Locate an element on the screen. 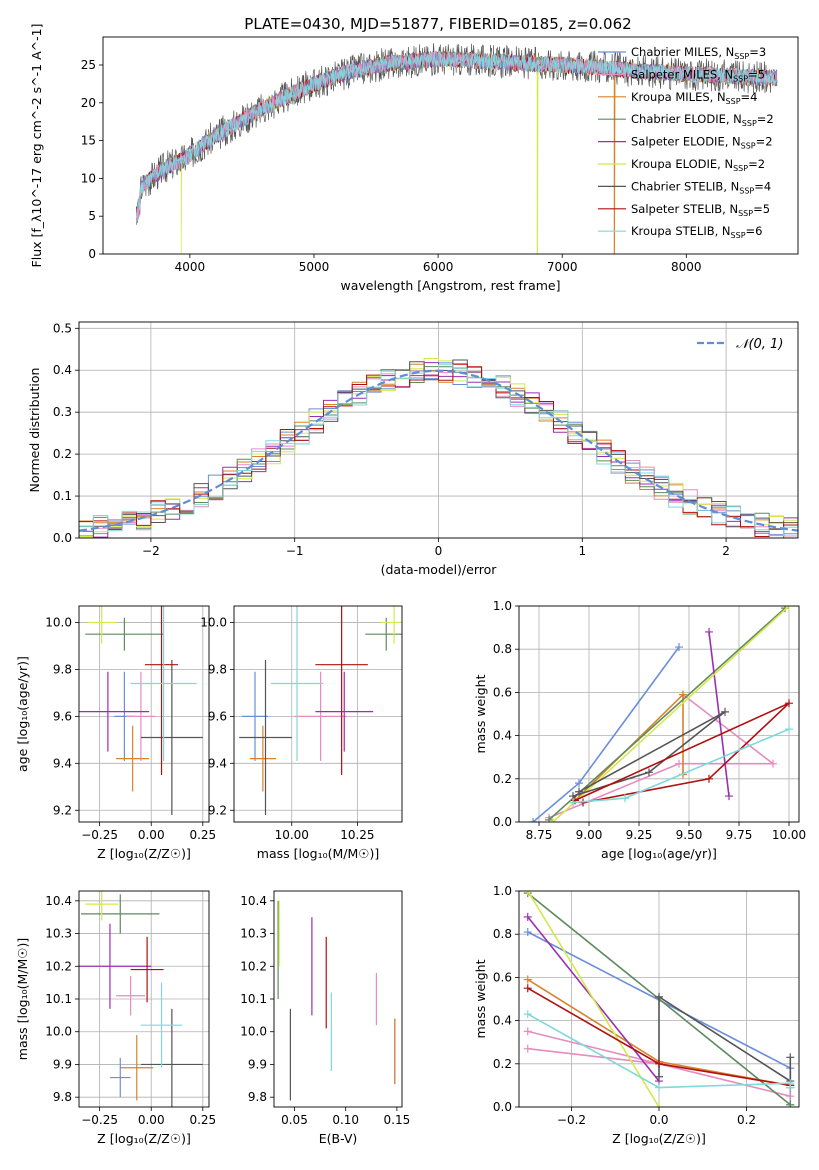 Image resolution: width=819 pixels, height=1170 pixels. y-tick-label: 5 is located at coordinates (92, 216).